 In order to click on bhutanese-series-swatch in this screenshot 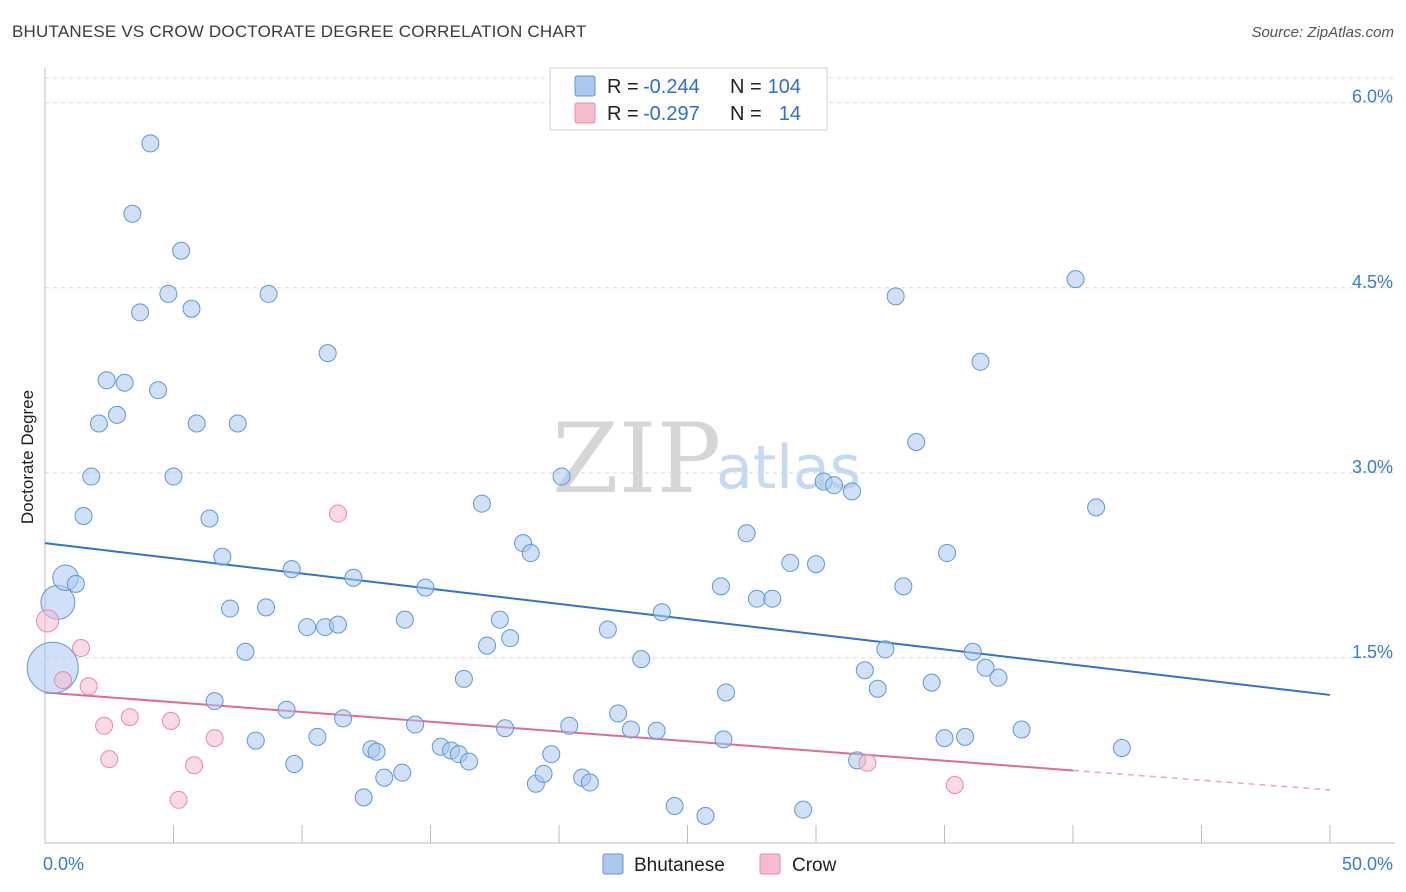, I will do `click(613, 864)`.